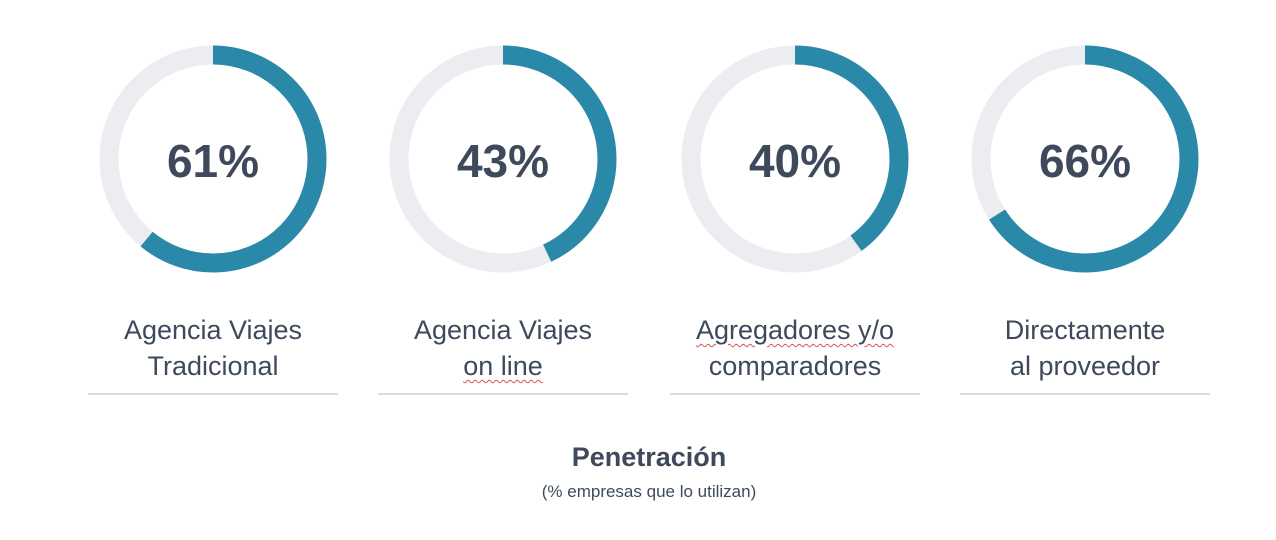 This screenshot has width=1276, height=540. Describe the element at coordinates (213, 348) in the screenshot. I see `category-label-1: Agencia Viajes Tradicional` at that location.